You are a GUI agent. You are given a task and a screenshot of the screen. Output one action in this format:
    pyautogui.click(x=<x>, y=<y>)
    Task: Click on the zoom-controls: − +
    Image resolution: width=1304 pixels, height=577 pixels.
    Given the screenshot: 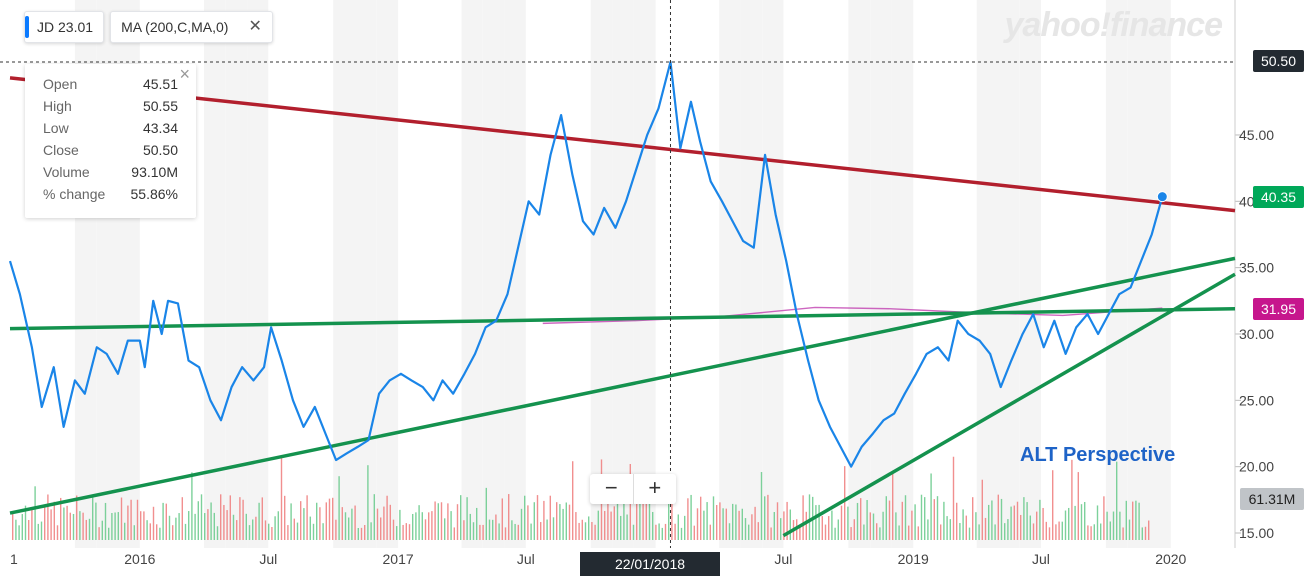 What is the action you would take?
    pyautogui.click(x=633, y=489)
    